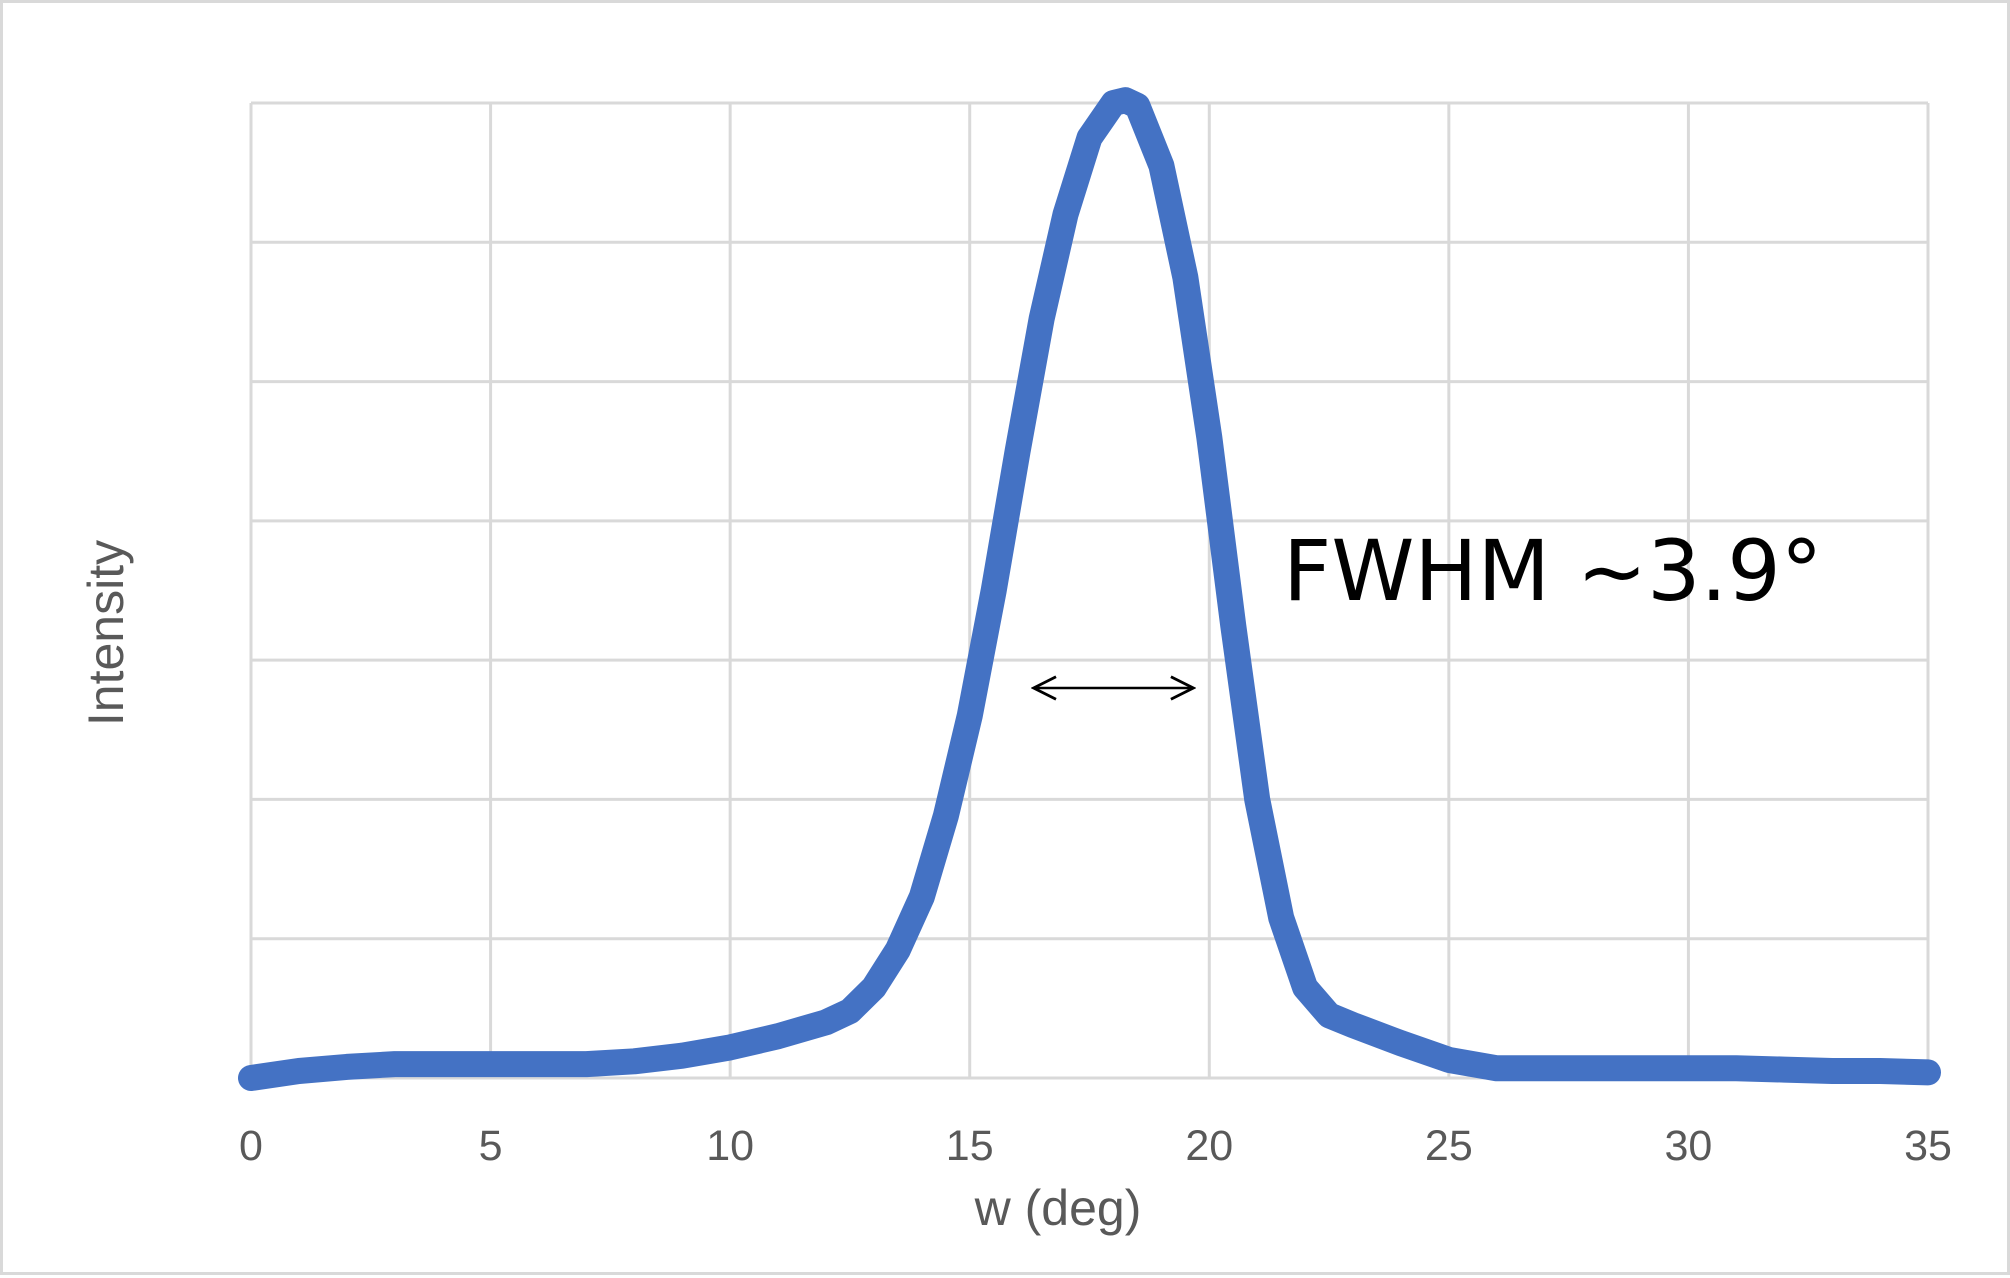  I want to click on x-tick-label: 25, so click(1449, 1146).